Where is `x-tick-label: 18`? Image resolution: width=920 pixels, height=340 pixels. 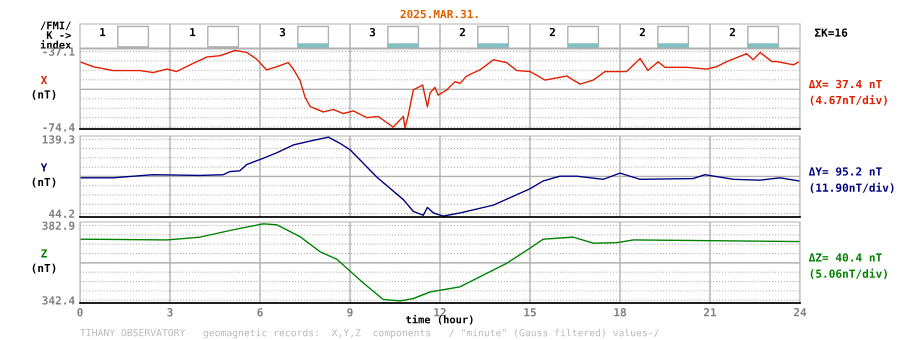
x-tick-label: 18 is located at coordinates (620, 312).